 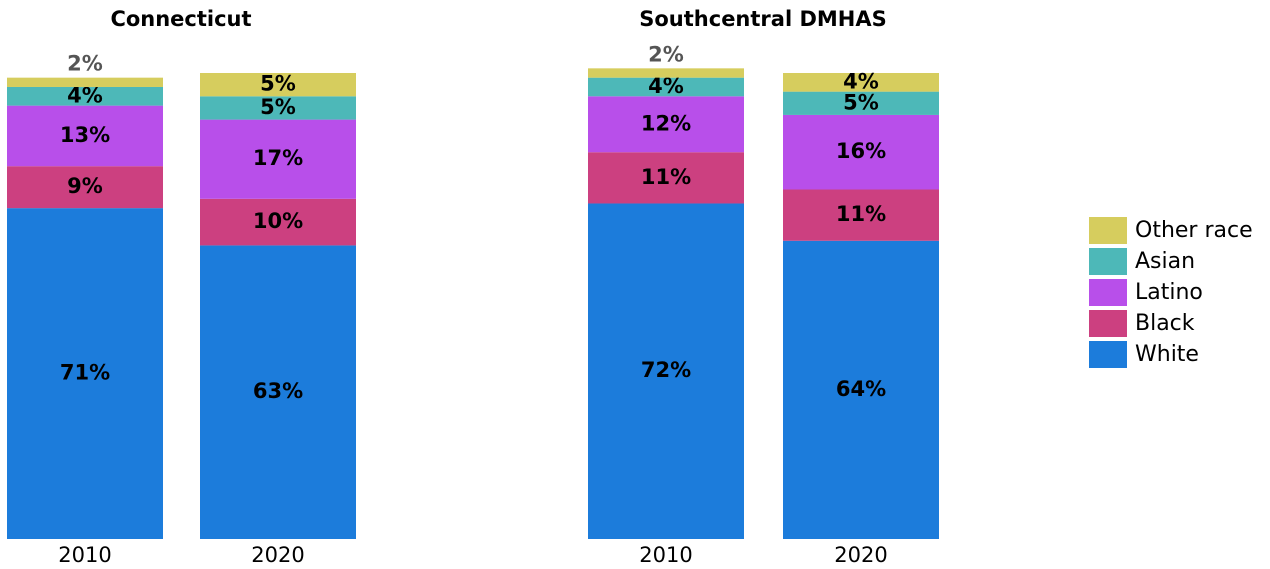 I want to click on data-label: 17%, so click(x=278, y=158).